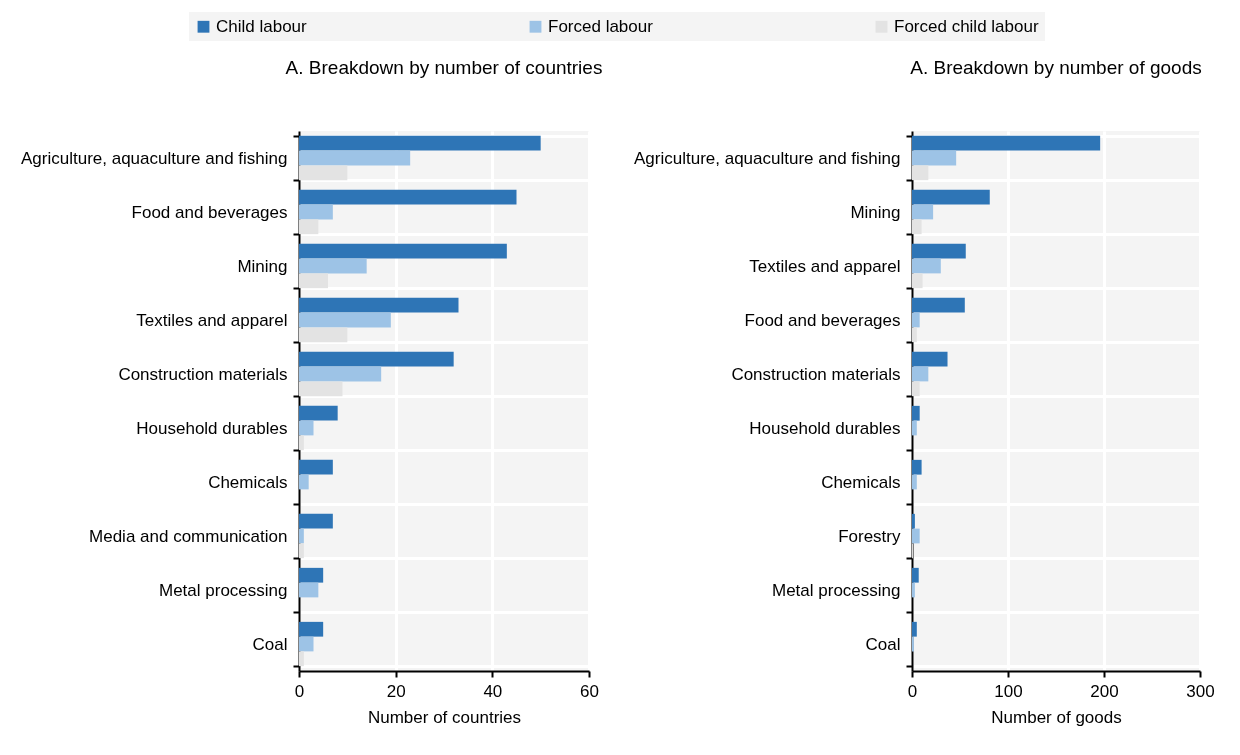 Image resolution: width=1240 pixels, height=755 pixels. I want to click on x-tick-label: 40, so click(493, 691).